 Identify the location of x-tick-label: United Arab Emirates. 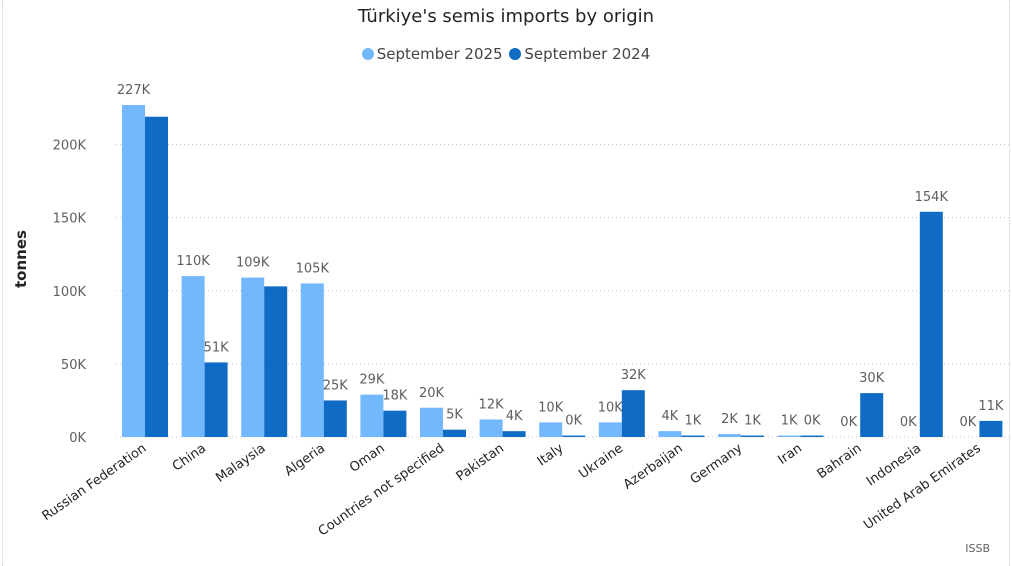
(922, 487).